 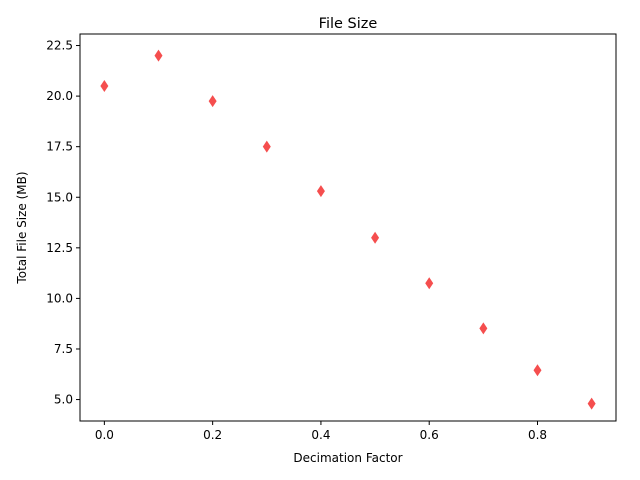 What do you see at coordinates (212, 435) in the screenshot?
I see `x-tick-label: 0.2` at bounding box center [212, 435].